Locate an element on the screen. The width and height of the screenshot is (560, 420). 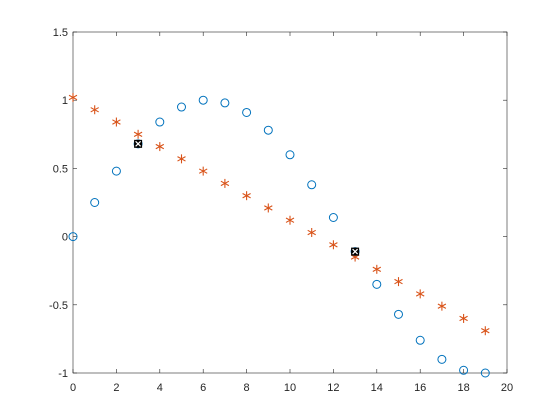
x-tick-label: 8 is located at coordinates (247, 388).